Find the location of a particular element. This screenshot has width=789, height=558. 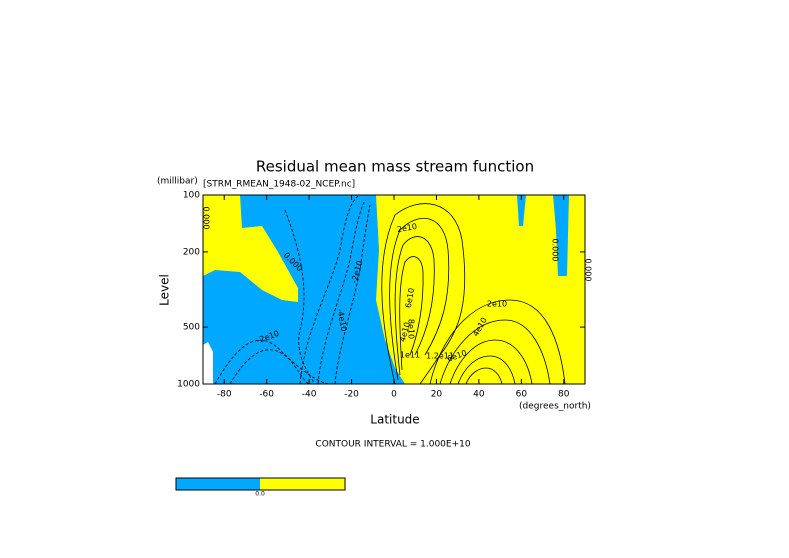

x-tick-label: -60 is located at coordinates (266, 395).